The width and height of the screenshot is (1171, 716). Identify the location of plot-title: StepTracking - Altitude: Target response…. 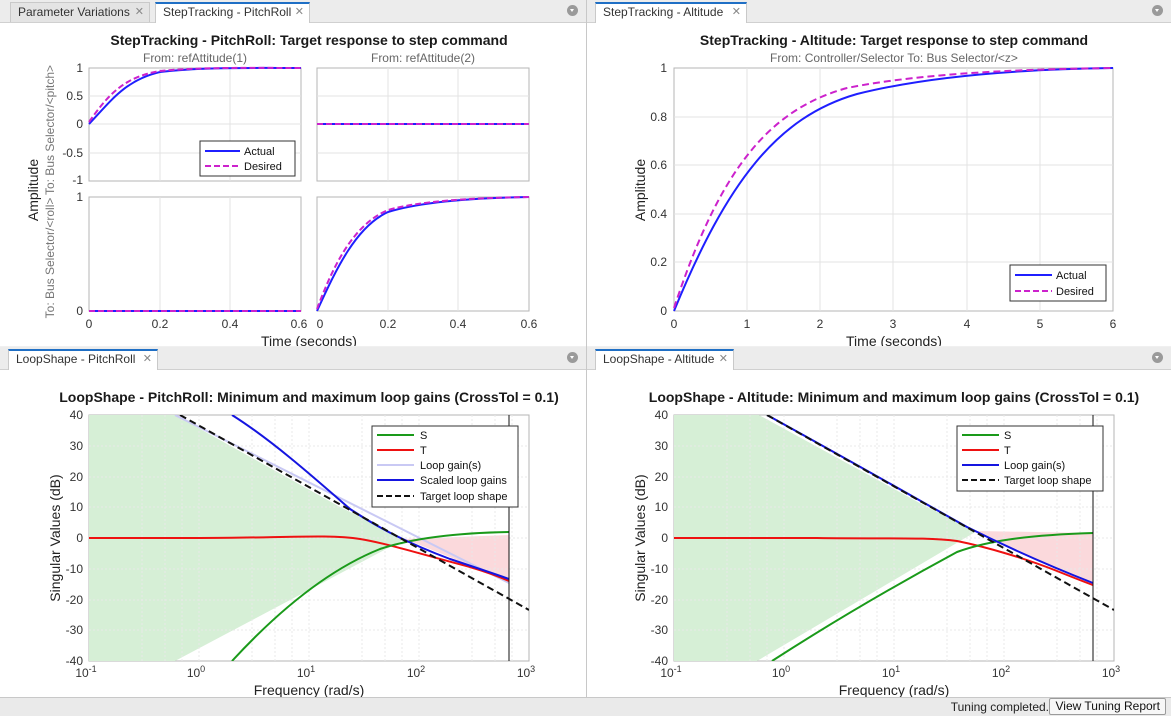
(894, 40).